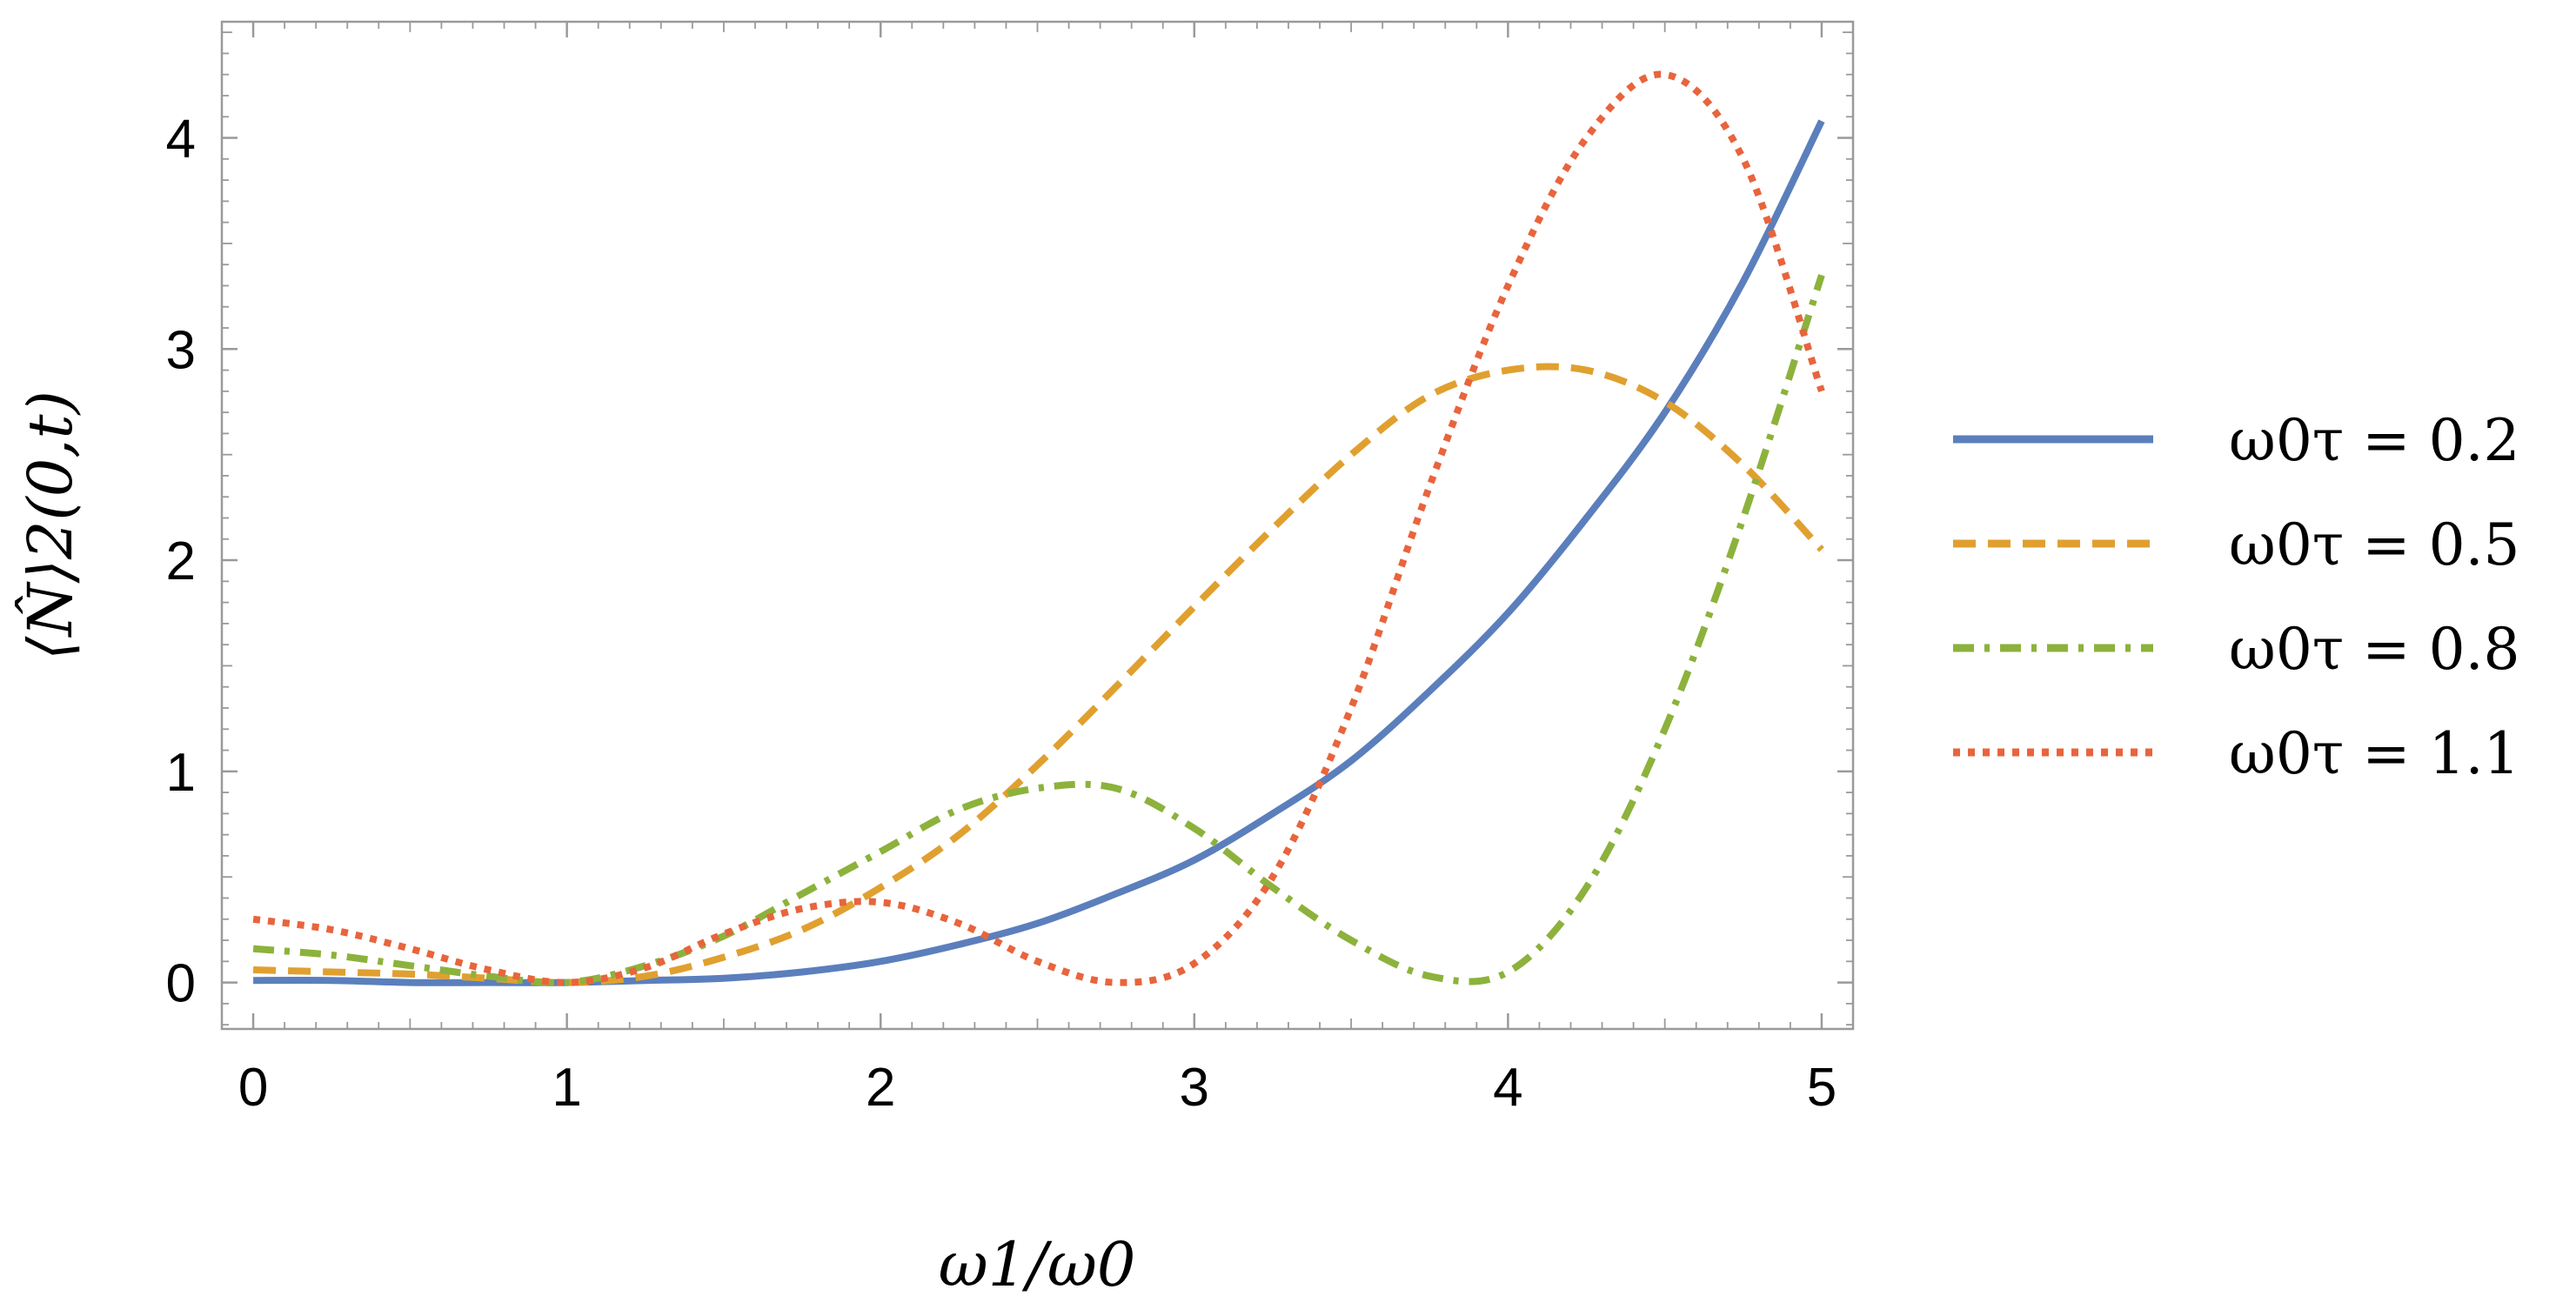  I want to click on x-tick-label: 2, so click(880, 1088).